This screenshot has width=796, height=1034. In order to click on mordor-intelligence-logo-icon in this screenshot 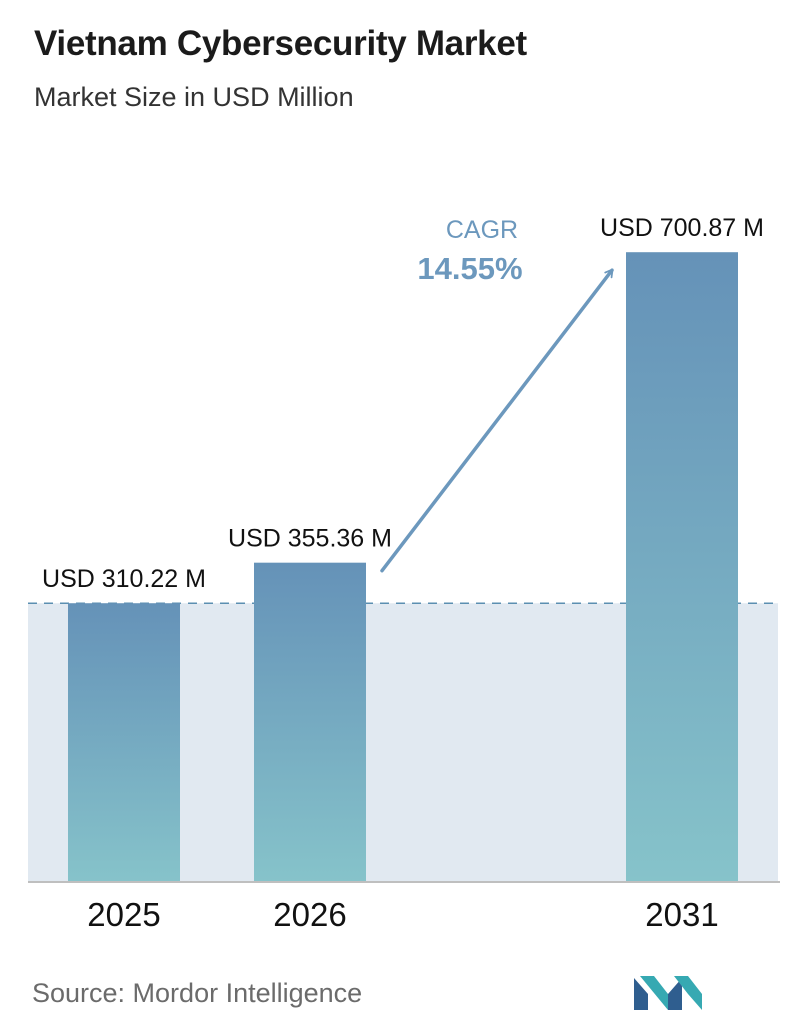, I will do `click(668, 993)`.